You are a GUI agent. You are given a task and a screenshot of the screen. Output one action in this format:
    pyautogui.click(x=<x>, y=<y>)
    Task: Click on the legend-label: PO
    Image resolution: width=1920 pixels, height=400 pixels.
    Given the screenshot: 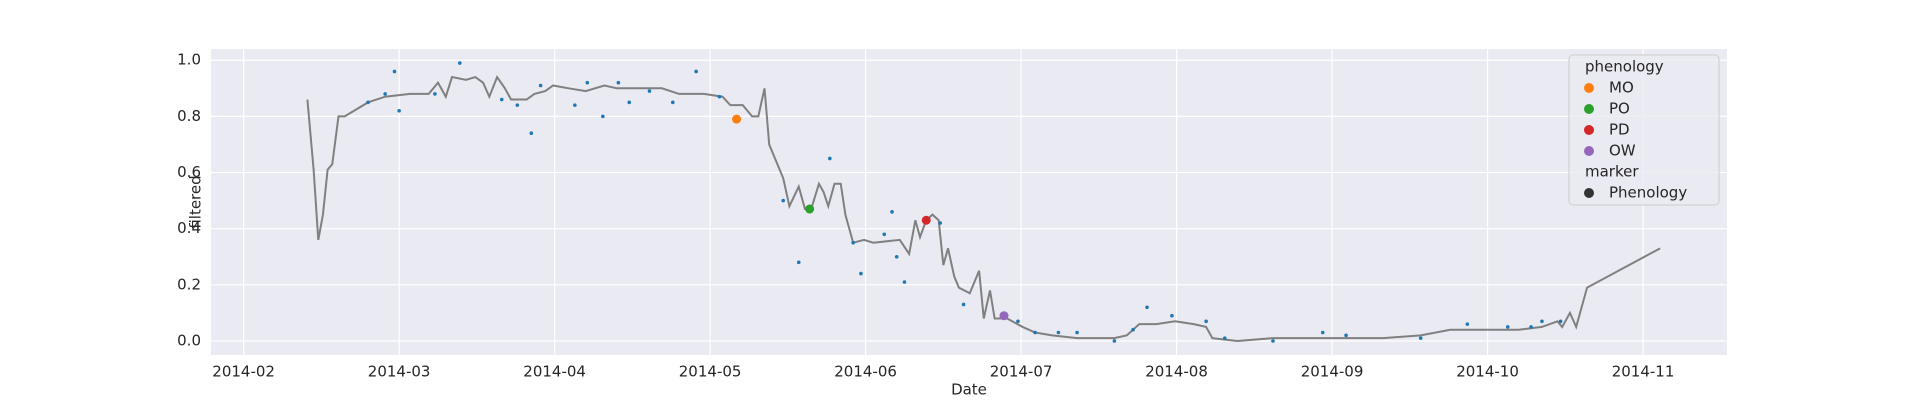 What is the action you would take?
    pyautogui.click(x=1619, y=109)
    